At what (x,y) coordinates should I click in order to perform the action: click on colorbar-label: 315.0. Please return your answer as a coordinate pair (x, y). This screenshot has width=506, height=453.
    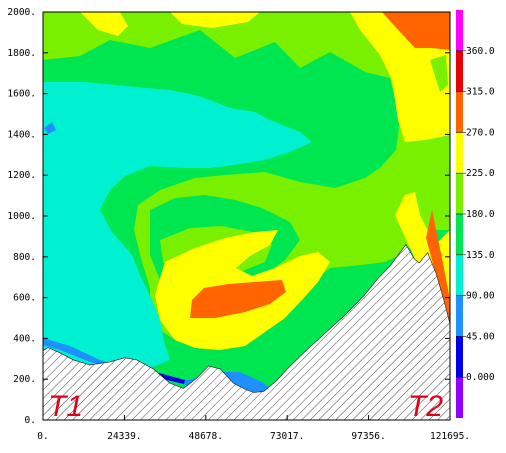
    Looking at the image, I should click on (480, 92).